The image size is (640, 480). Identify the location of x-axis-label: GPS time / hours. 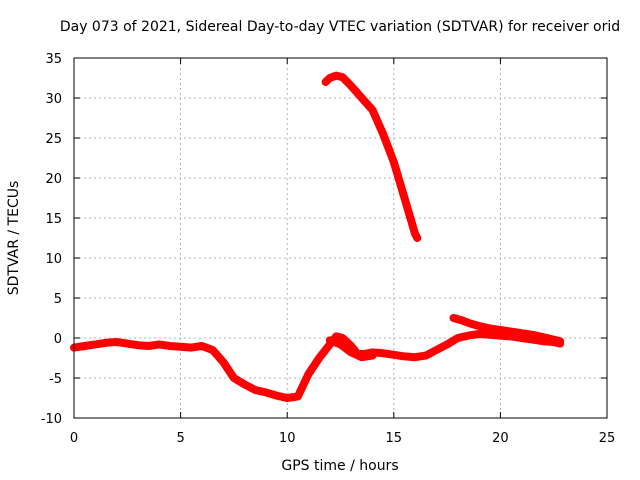
(339, 466).